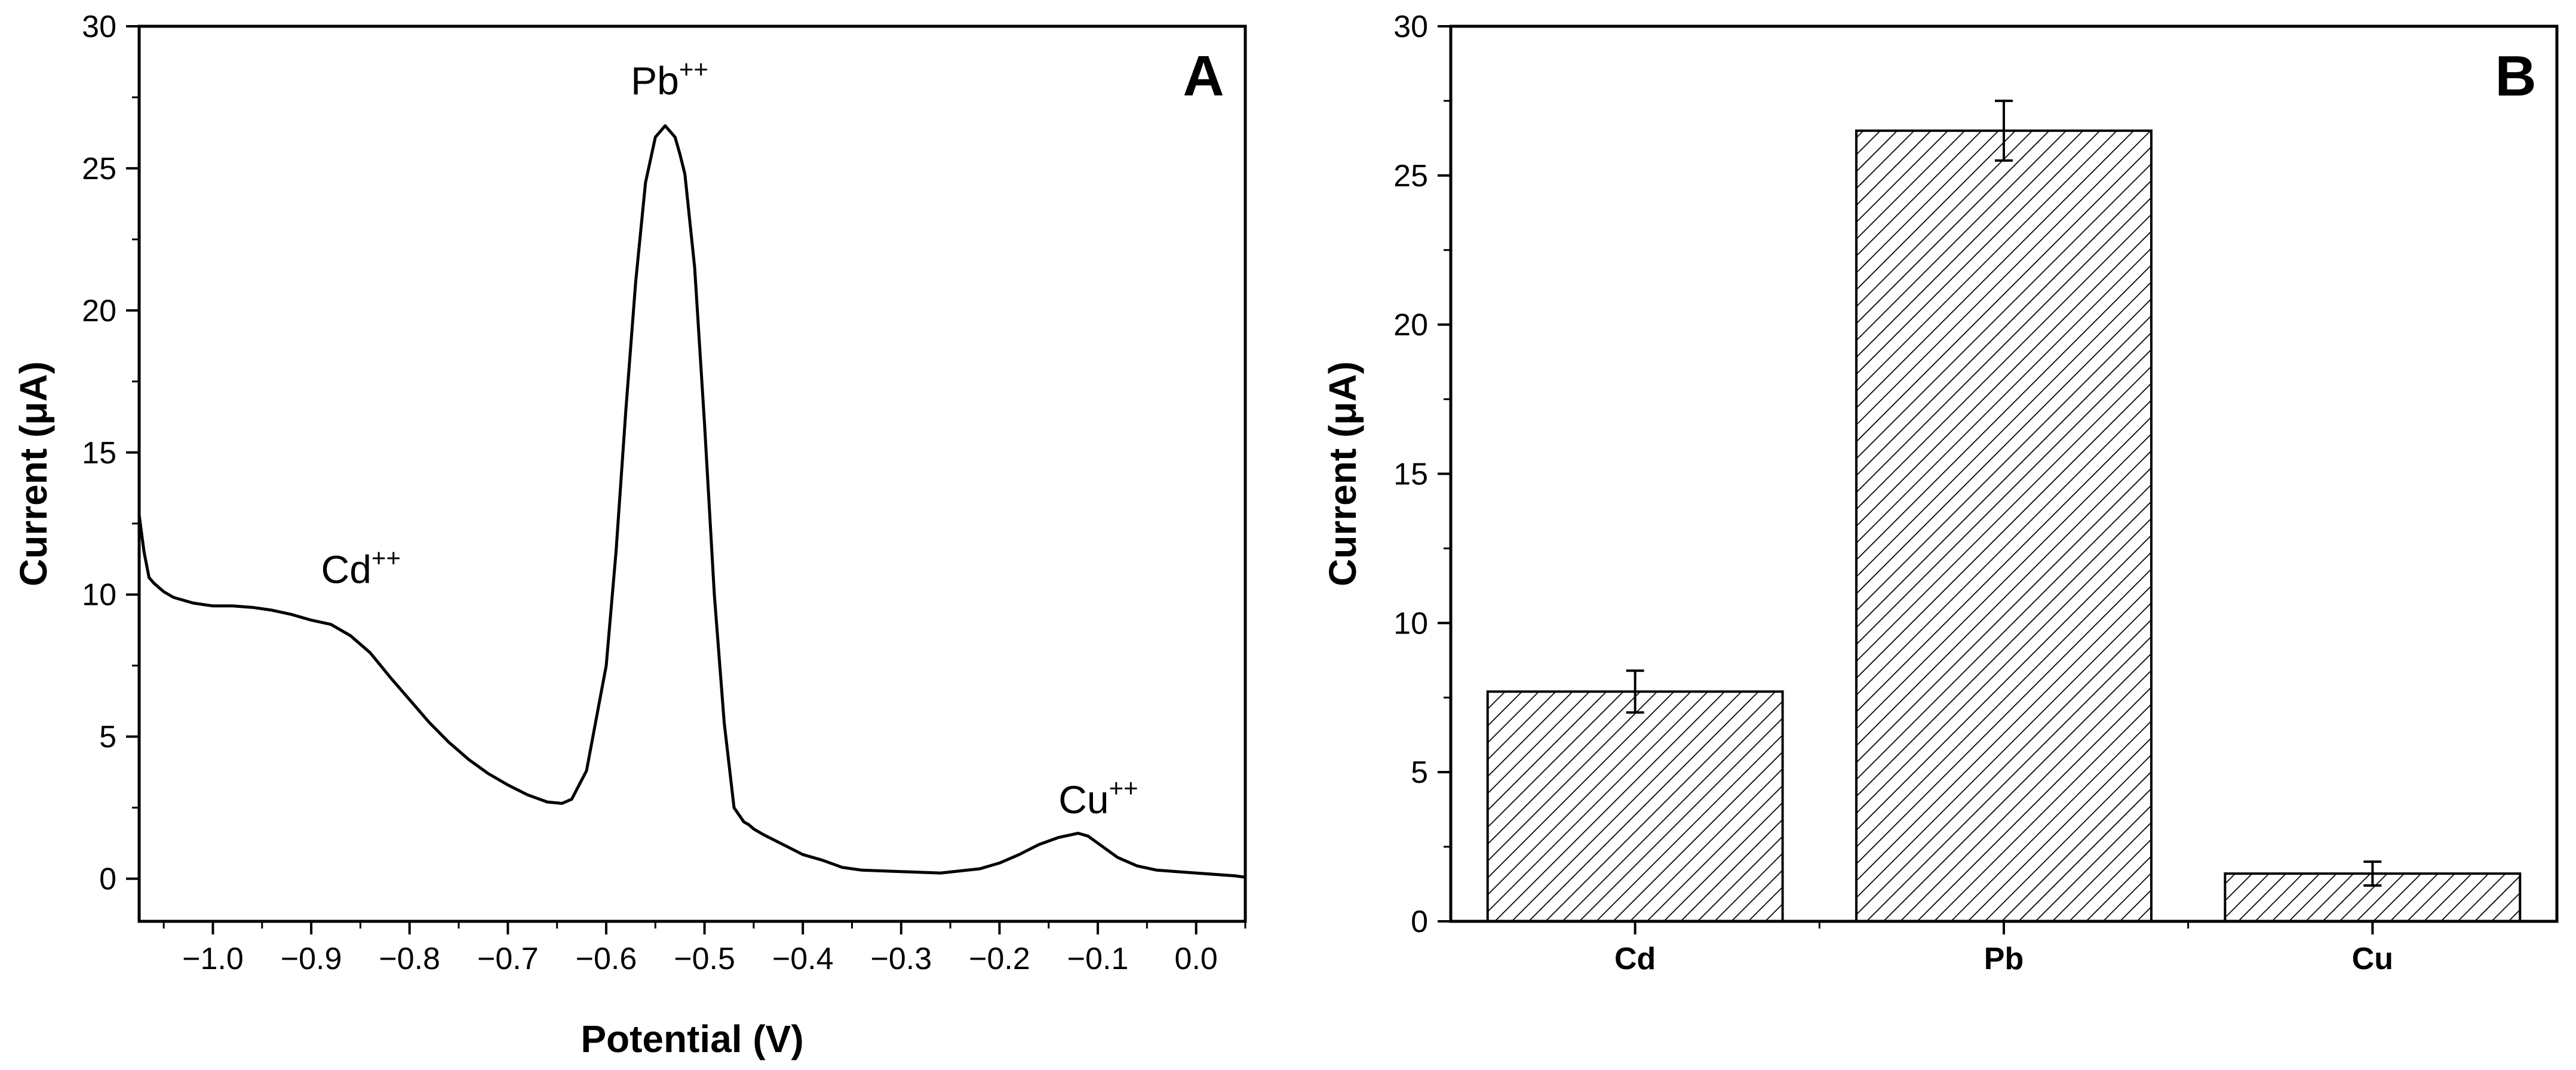 The image size is (2576, 1070). I want to click on x-tick-label: 0.0, so click(1196, 959).